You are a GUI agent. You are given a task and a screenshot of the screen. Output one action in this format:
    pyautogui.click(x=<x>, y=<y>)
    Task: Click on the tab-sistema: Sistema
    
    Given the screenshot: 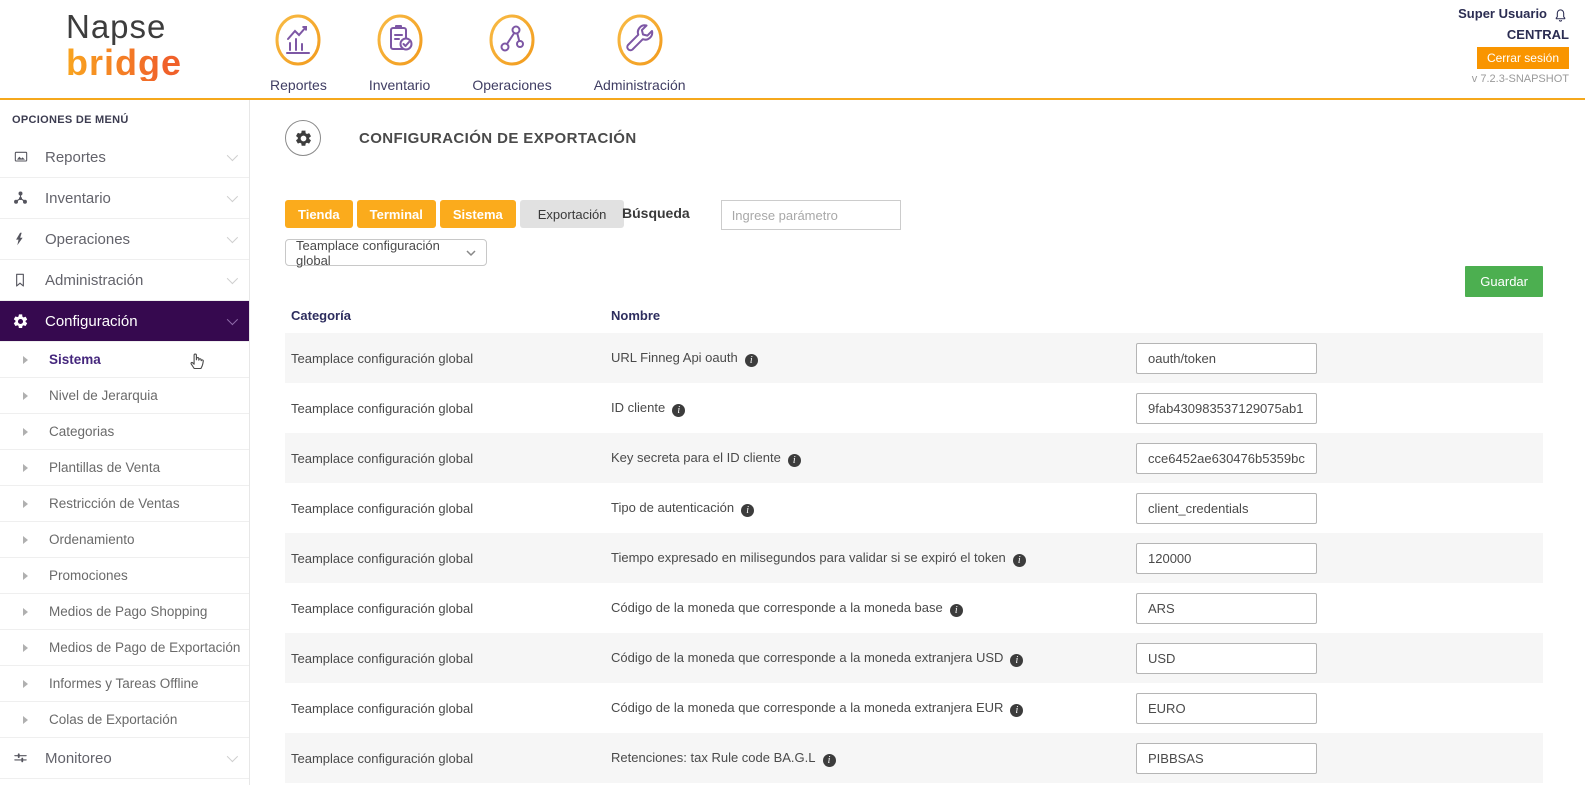 What is the action you would take?
    pyautogui.click(x=477, y=214)
    